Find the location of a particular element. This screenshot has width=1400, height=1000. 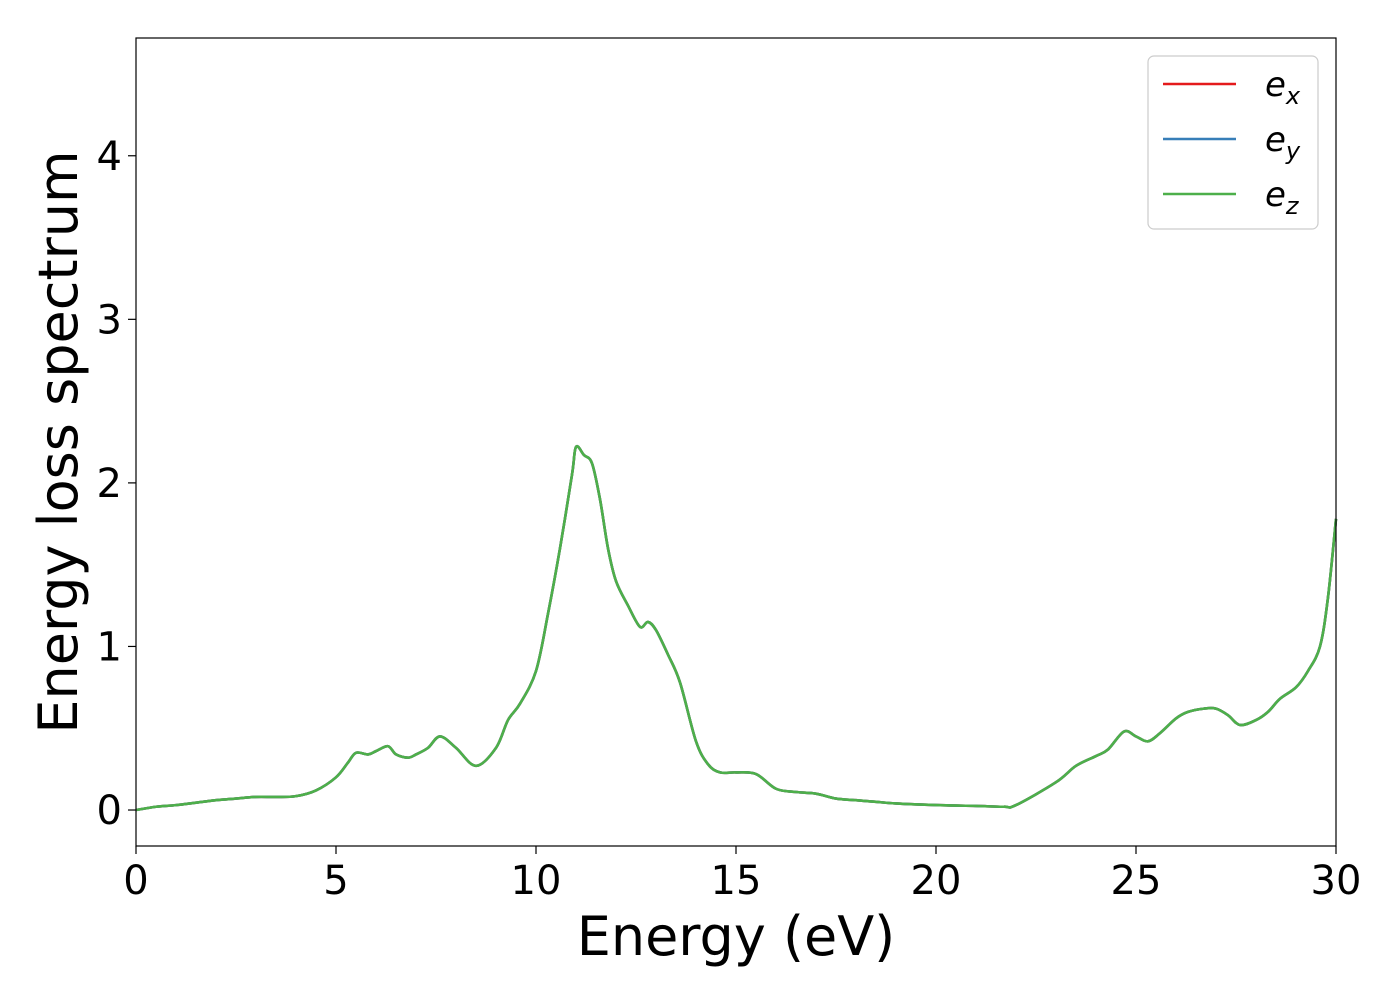

x-axis-label: Energy (eV) is located at coordinates (736, 936).